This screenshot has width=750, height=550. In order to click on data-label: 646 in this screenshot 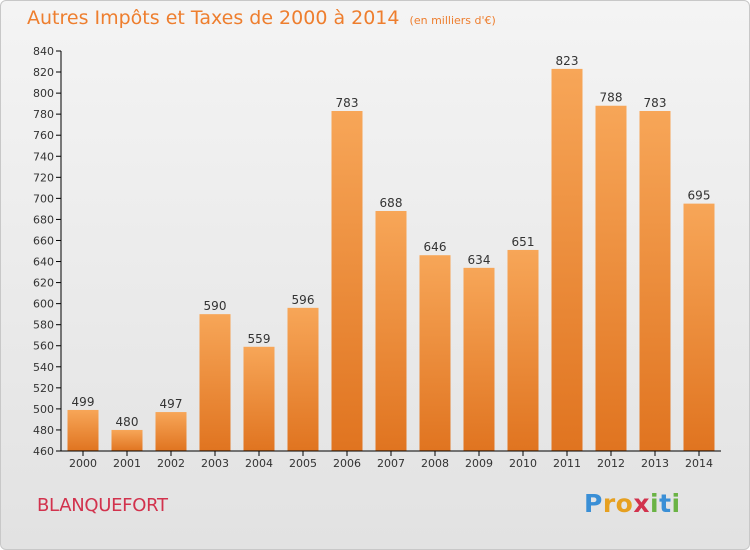, I will do `click(435, 247)`.